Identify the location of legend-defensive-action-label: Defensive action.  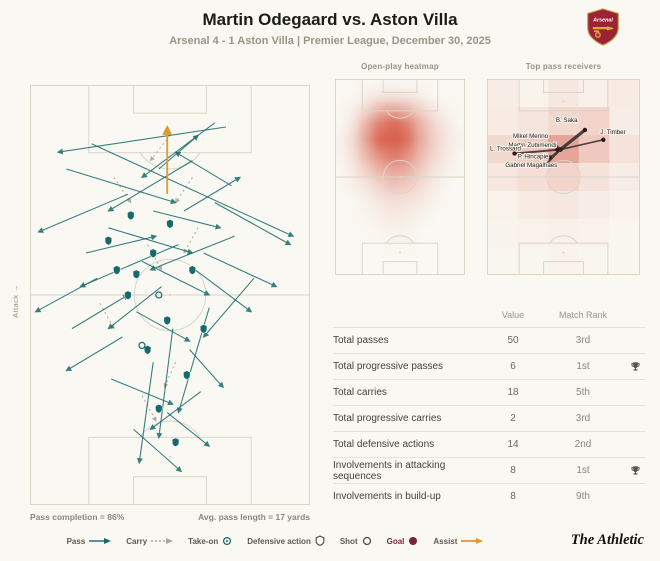
(279, 541).